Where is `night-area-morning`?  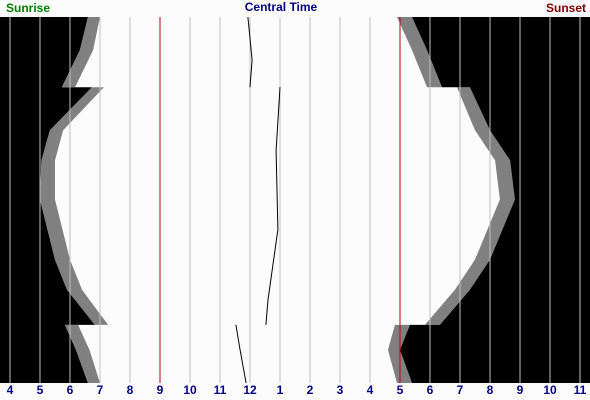
night-area-morning is located at coordinates (47, 200).